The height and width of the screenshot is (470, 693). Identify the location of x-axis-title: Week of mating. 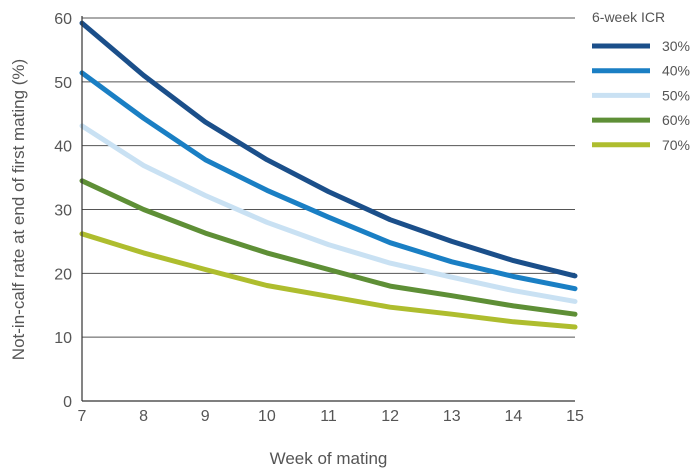
(329, 458).